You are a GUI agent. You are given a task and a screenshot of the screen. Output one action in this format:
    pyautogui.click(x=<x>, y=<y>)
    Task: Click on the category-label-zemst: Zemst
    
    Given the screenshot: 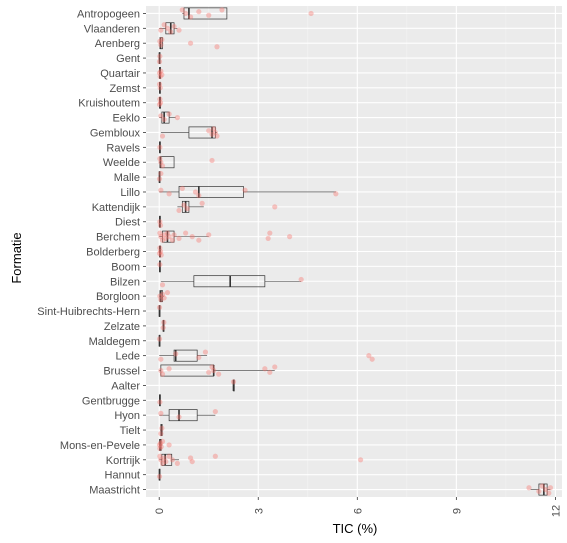 What is the action you would take?
    pyautogui.click(x=124, y=89)
    